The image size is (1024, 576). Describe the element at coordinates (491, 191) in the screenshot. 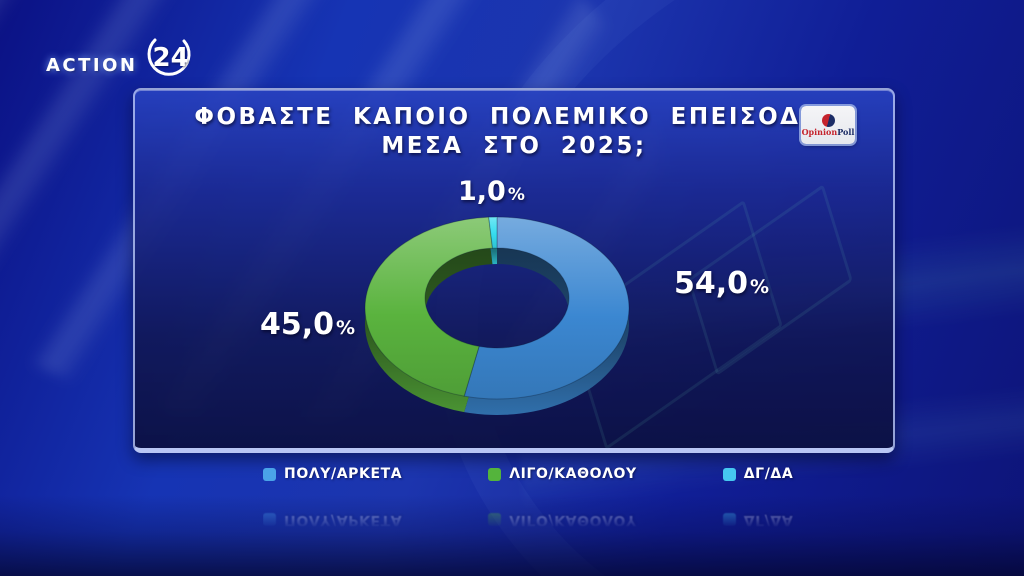

I see `callout-value-dg-da: 1,0%` at that location.